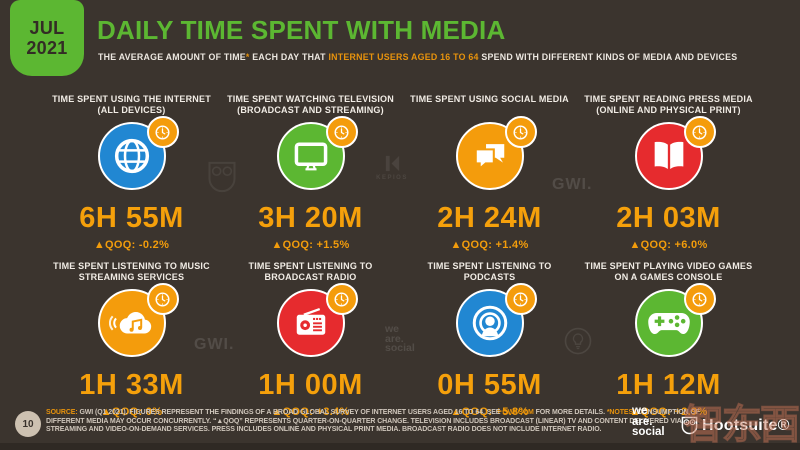 Image resolution: width=800 pixels, height=450 pixels. What do you see at coordinates (578, 343) in the screenshot?
I see `lightbulb-watermark-icon` at bounding box center [578, 343].